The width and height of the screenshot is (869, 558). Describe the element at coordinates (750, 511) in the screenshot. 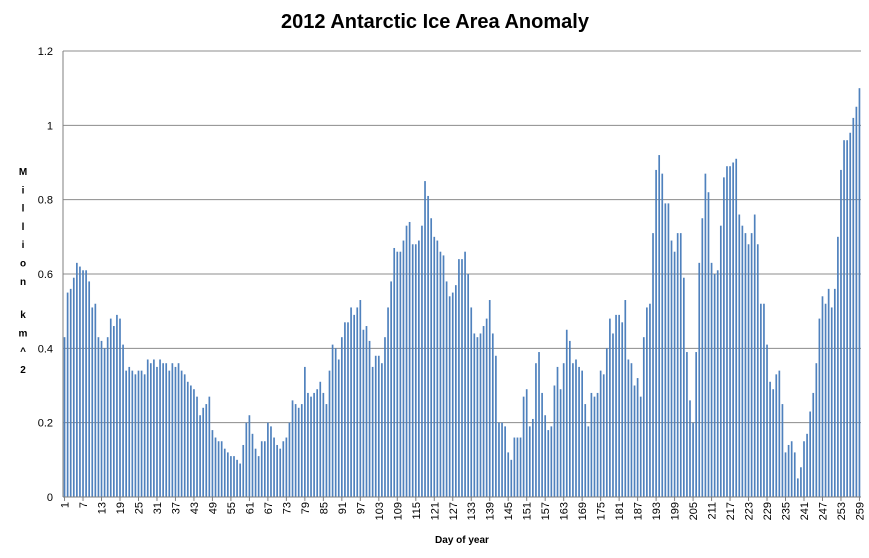

I see `x-tick-label: 223` at that location.